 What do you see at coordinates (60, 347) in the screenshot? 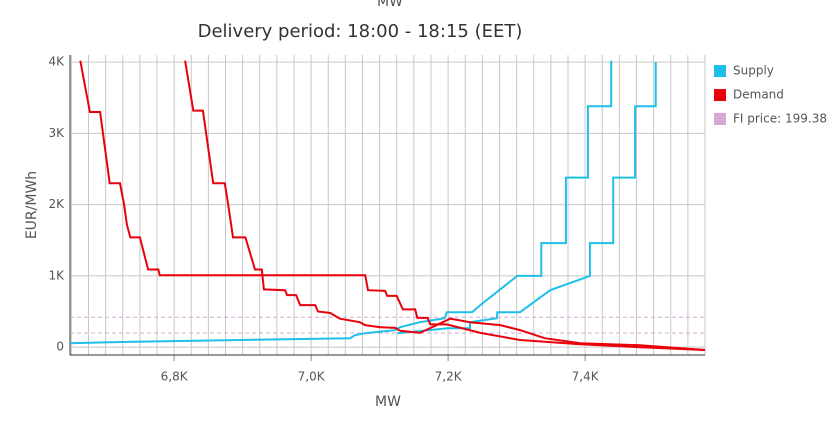
I see `y-tick-label: 0` at bounding box center [60, 347].